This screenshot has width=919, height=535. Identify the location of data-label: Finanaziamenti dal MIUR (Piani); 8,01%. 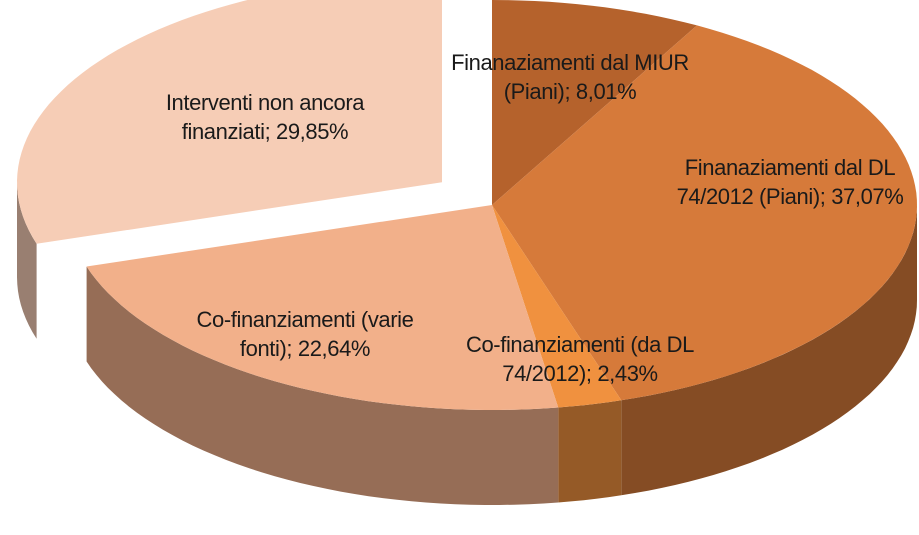
(570, 77).